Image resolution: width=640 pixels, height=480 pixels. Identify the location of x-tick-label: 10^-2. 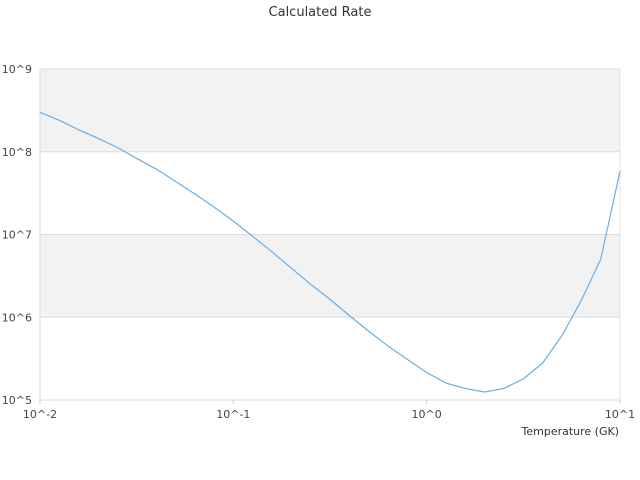
(40, 414).